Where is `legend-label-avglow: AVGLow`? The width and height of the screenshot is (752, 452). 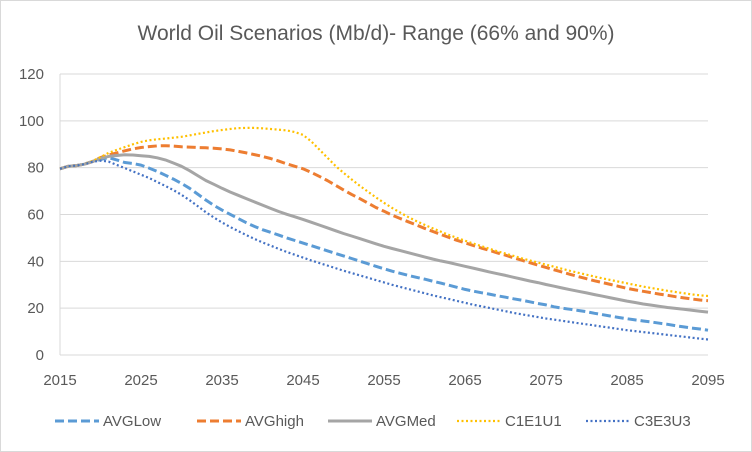 legend-label-avglow: AVGLow is located at coordinates (132, 421).